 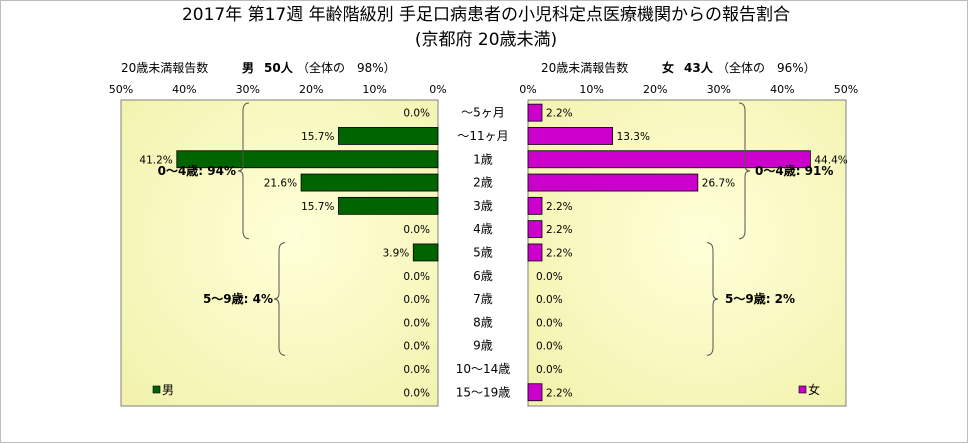 What do you see at coordinates (486, 15) in the screenshot?
I see `chart-title: 2017年 第17週 年齢階級別 手足口病患者の小児科定点医療機関からの報告割合` at bounding box center [486, 15].